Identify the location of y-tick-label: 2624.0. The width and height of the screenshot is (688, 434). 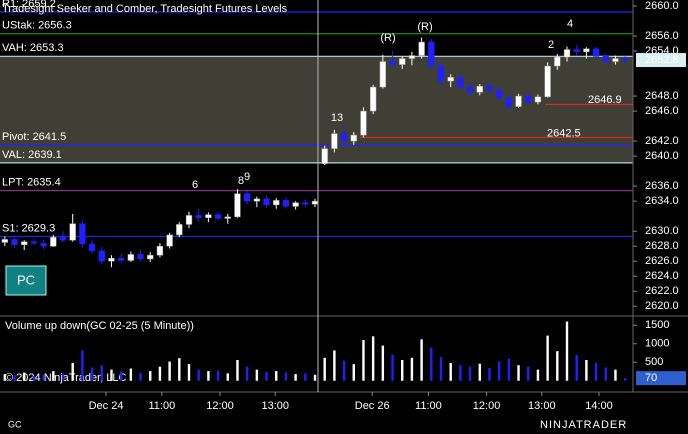
(662, 276).